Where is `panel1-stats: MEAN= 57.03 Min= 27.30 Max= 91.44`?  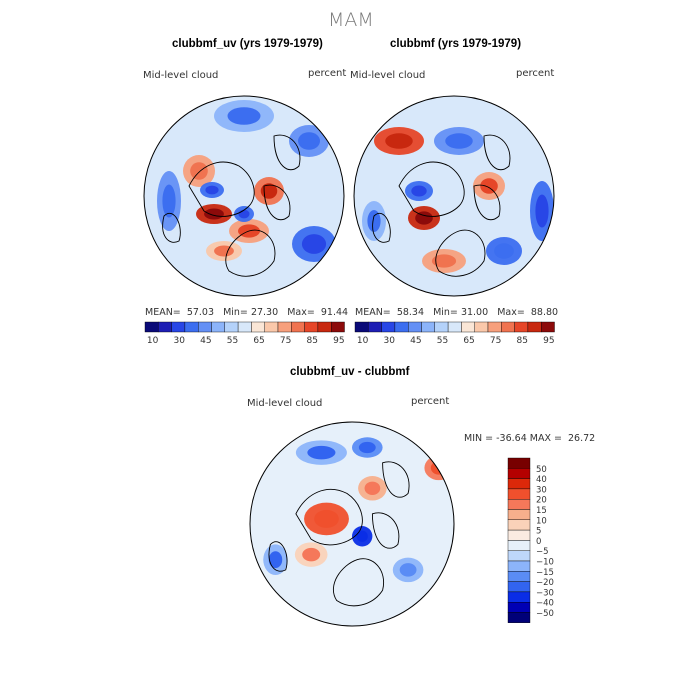 panel1-stats: MEAN= 57.03 Min= 27.30 Max= 91.44 is located at coordinates (246, 312).